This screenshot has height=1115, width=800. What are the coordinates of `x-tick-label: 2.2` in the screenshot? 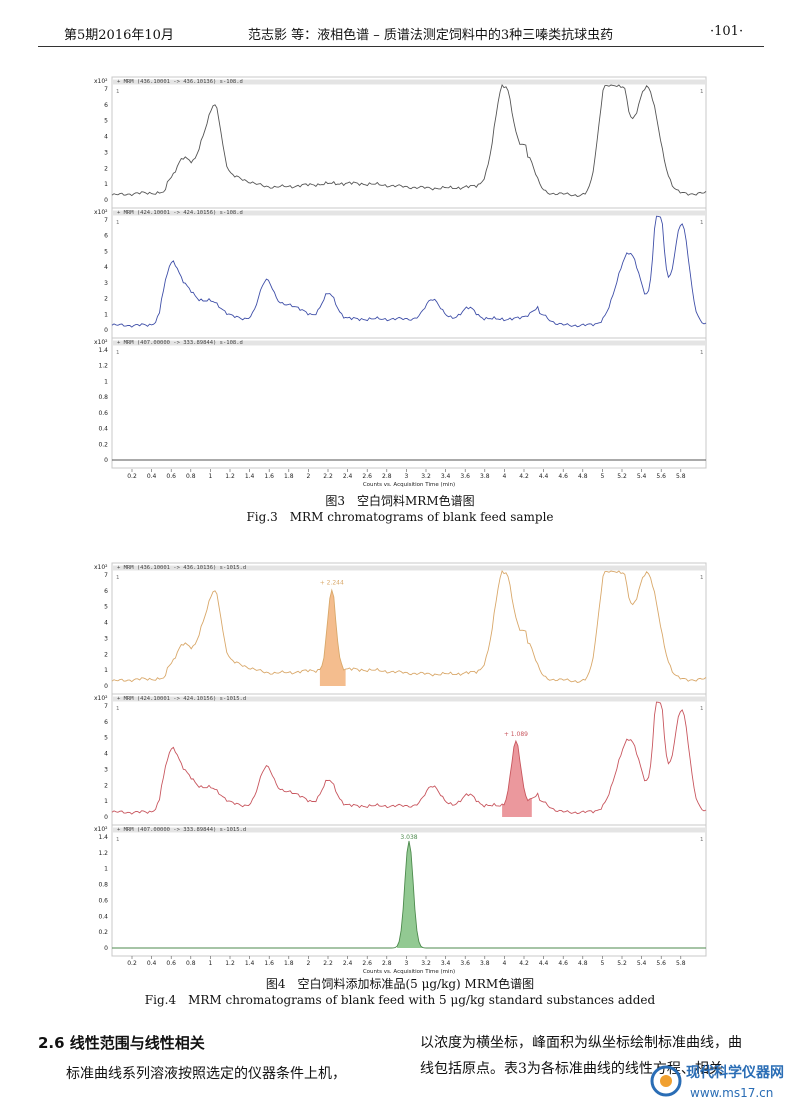 It's located at (328, 476).